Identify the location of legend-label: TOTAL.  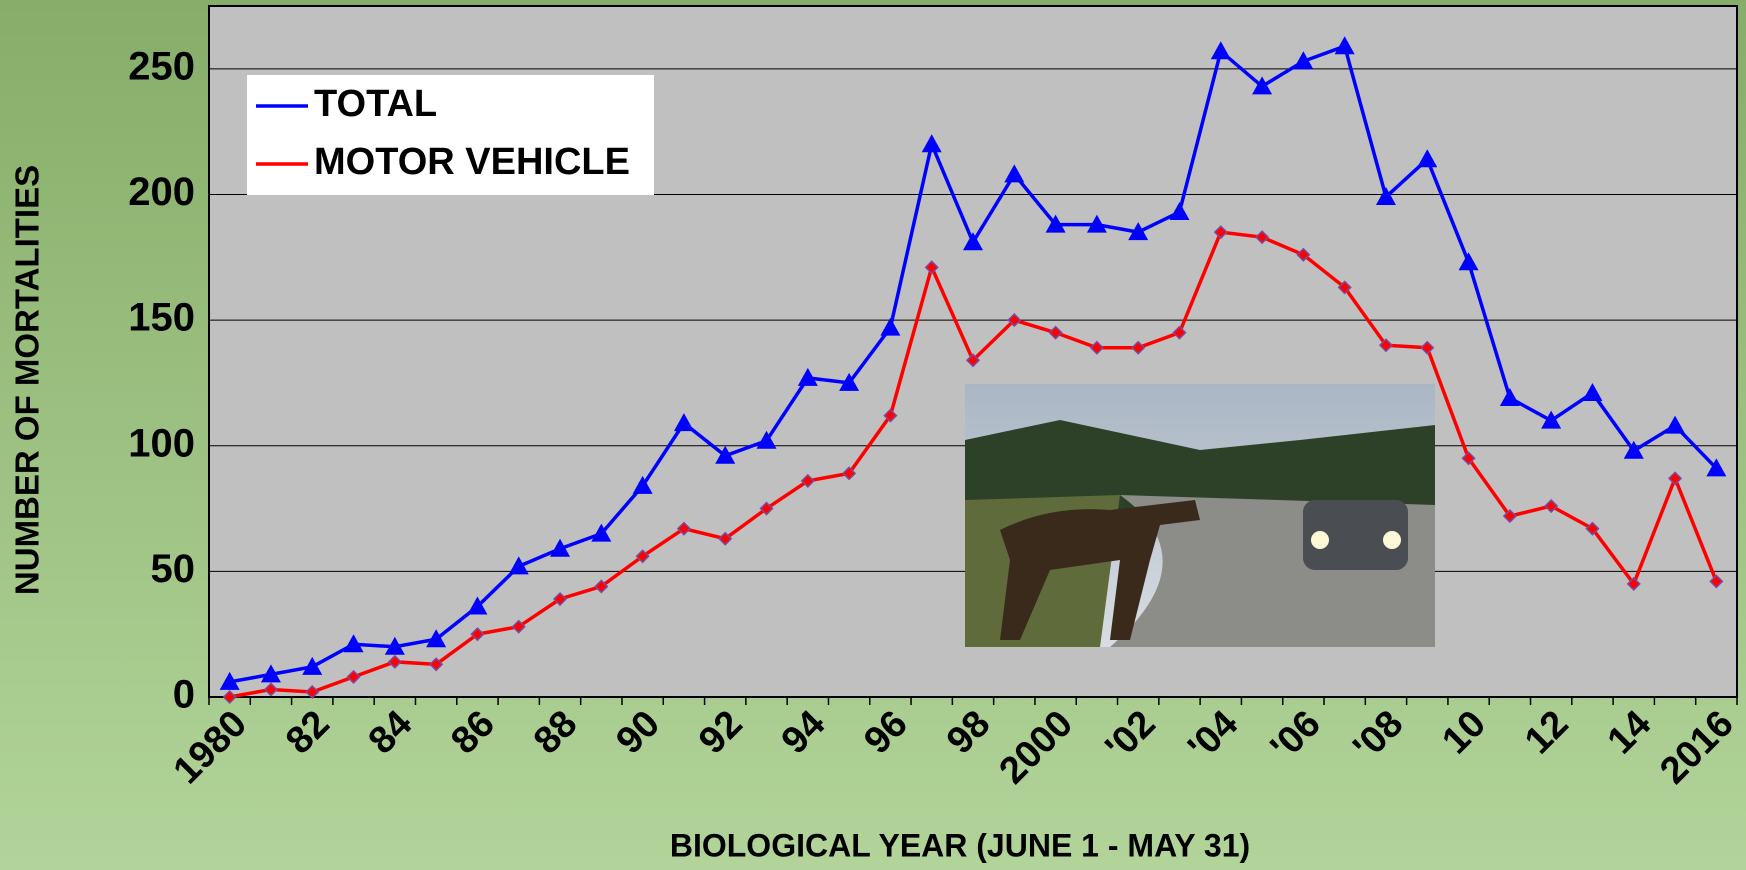
(375, 104).